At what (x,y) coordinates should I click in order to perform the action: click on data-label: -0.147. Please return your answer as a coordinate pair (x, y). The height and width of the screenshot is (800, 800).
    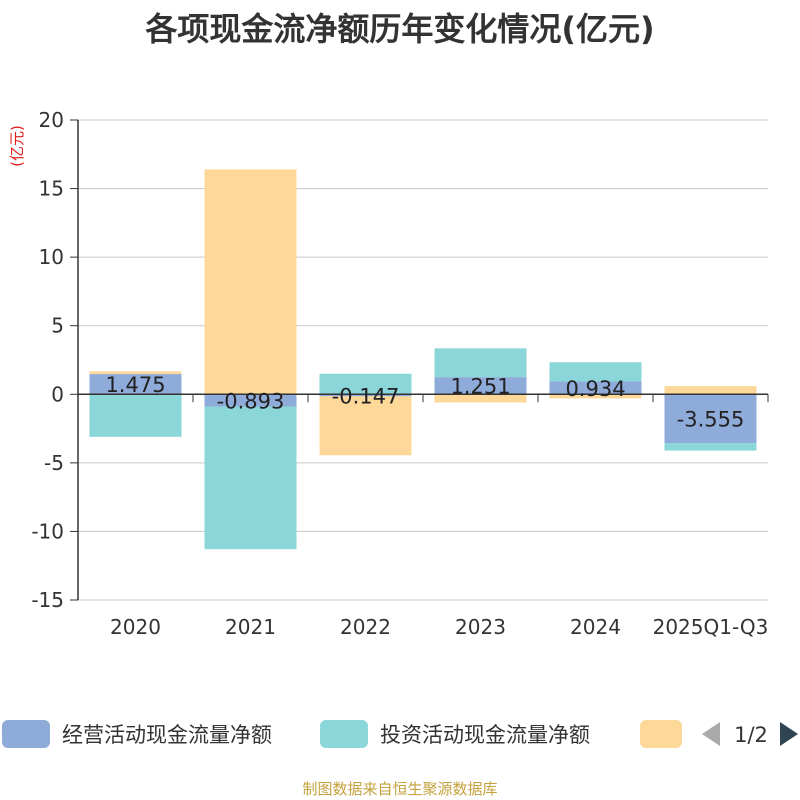
    Looking at the image, I should click on (366, 396).